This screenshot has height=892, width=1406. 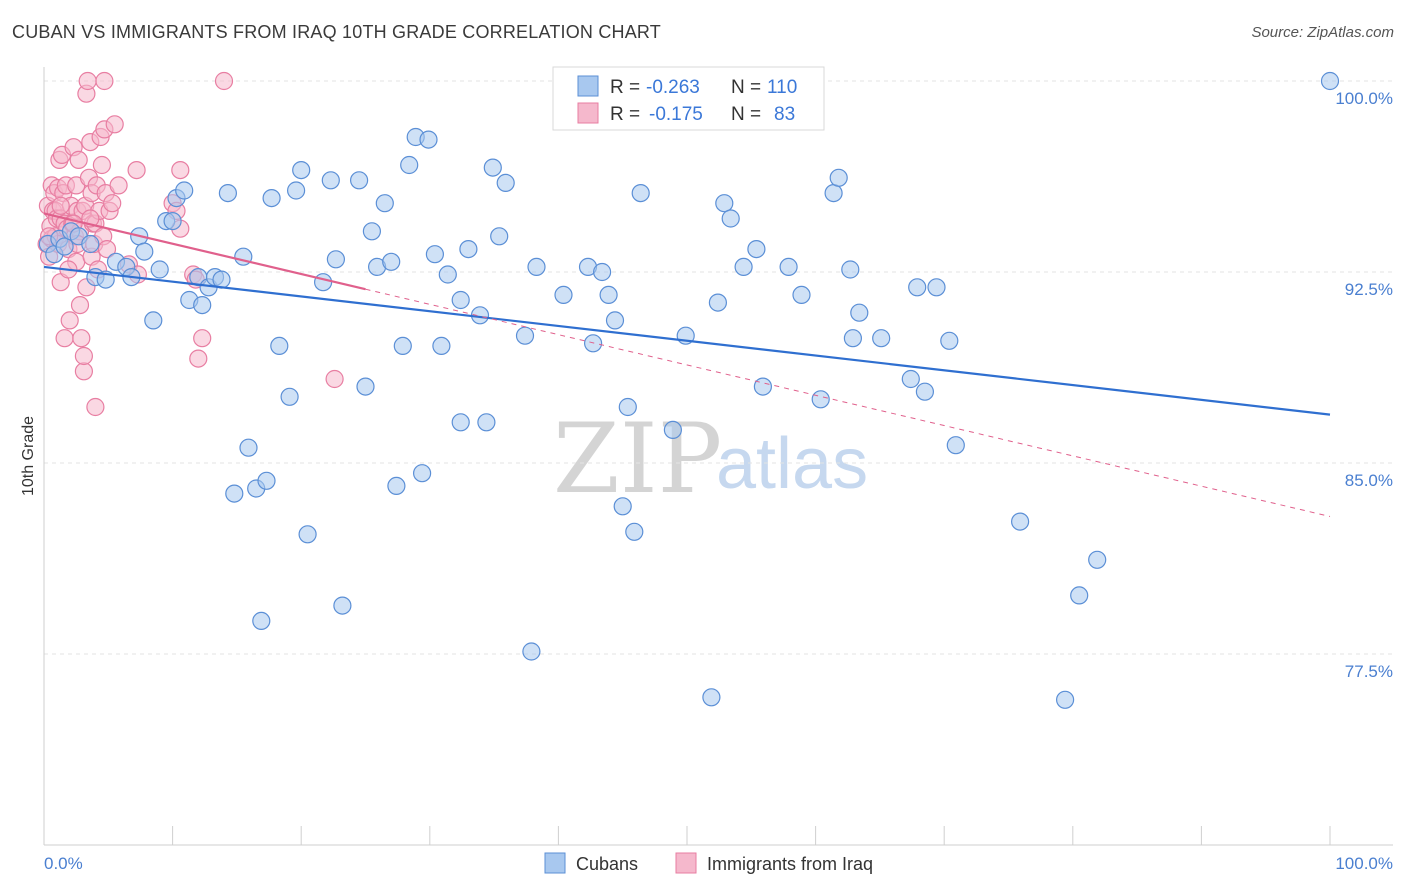 What do you see at coordinates (792, 464) in the screenshot?
I see `watermark-atlas: atlas` at bounding box center [792, 464].